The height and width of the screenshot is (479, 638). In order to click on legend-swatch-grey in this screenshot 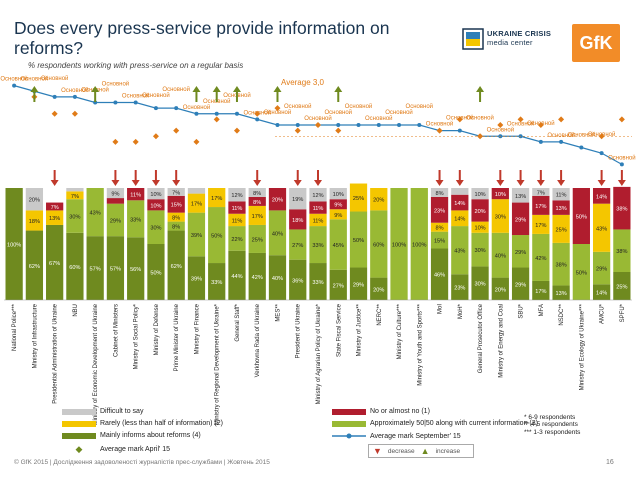, I will do `click(79, 411)`.